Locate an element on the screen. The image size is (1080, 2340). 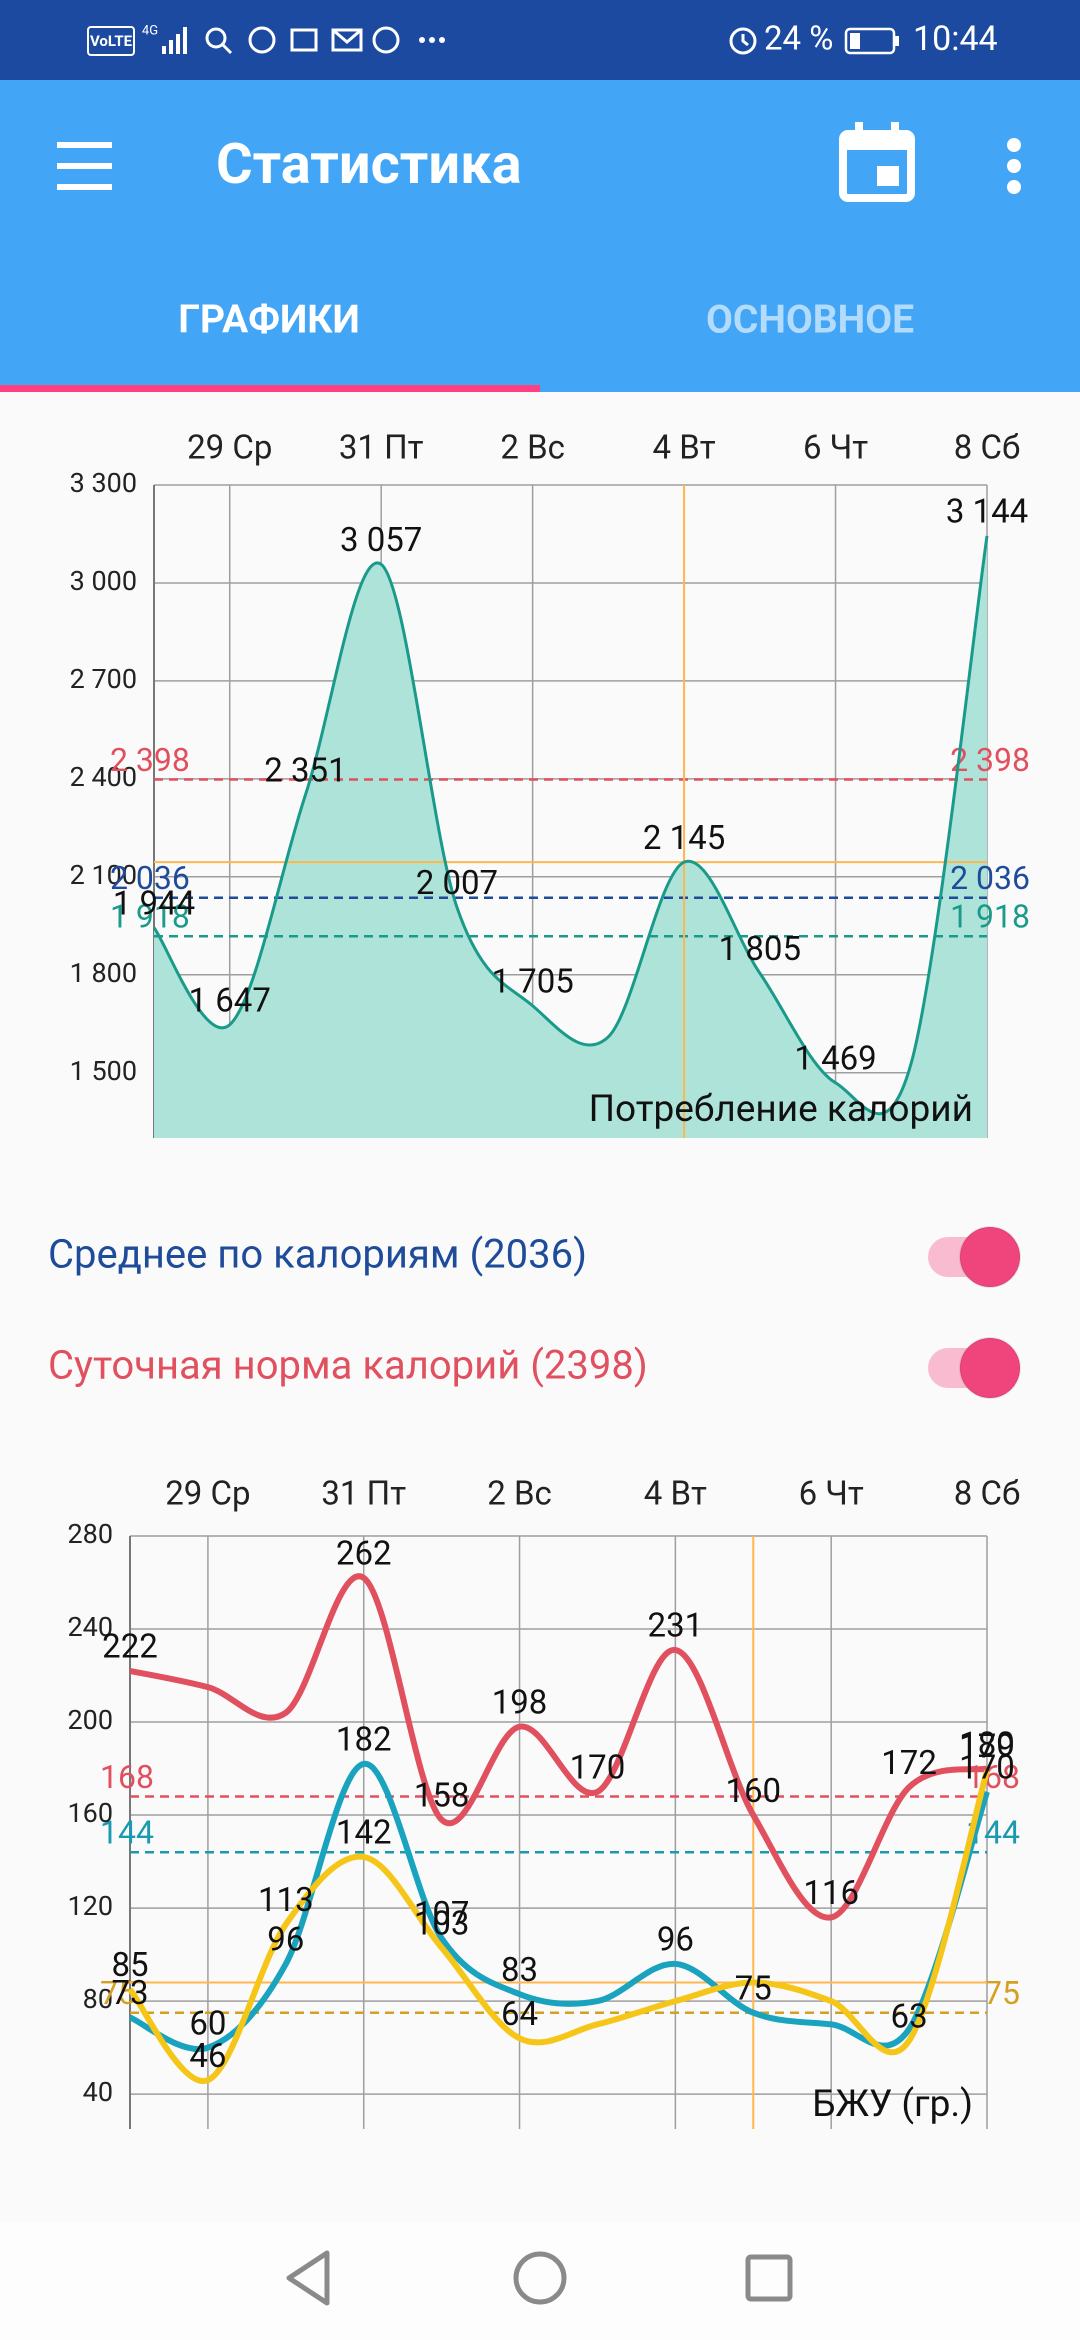
app-bar is located at coordinates (540, 236).